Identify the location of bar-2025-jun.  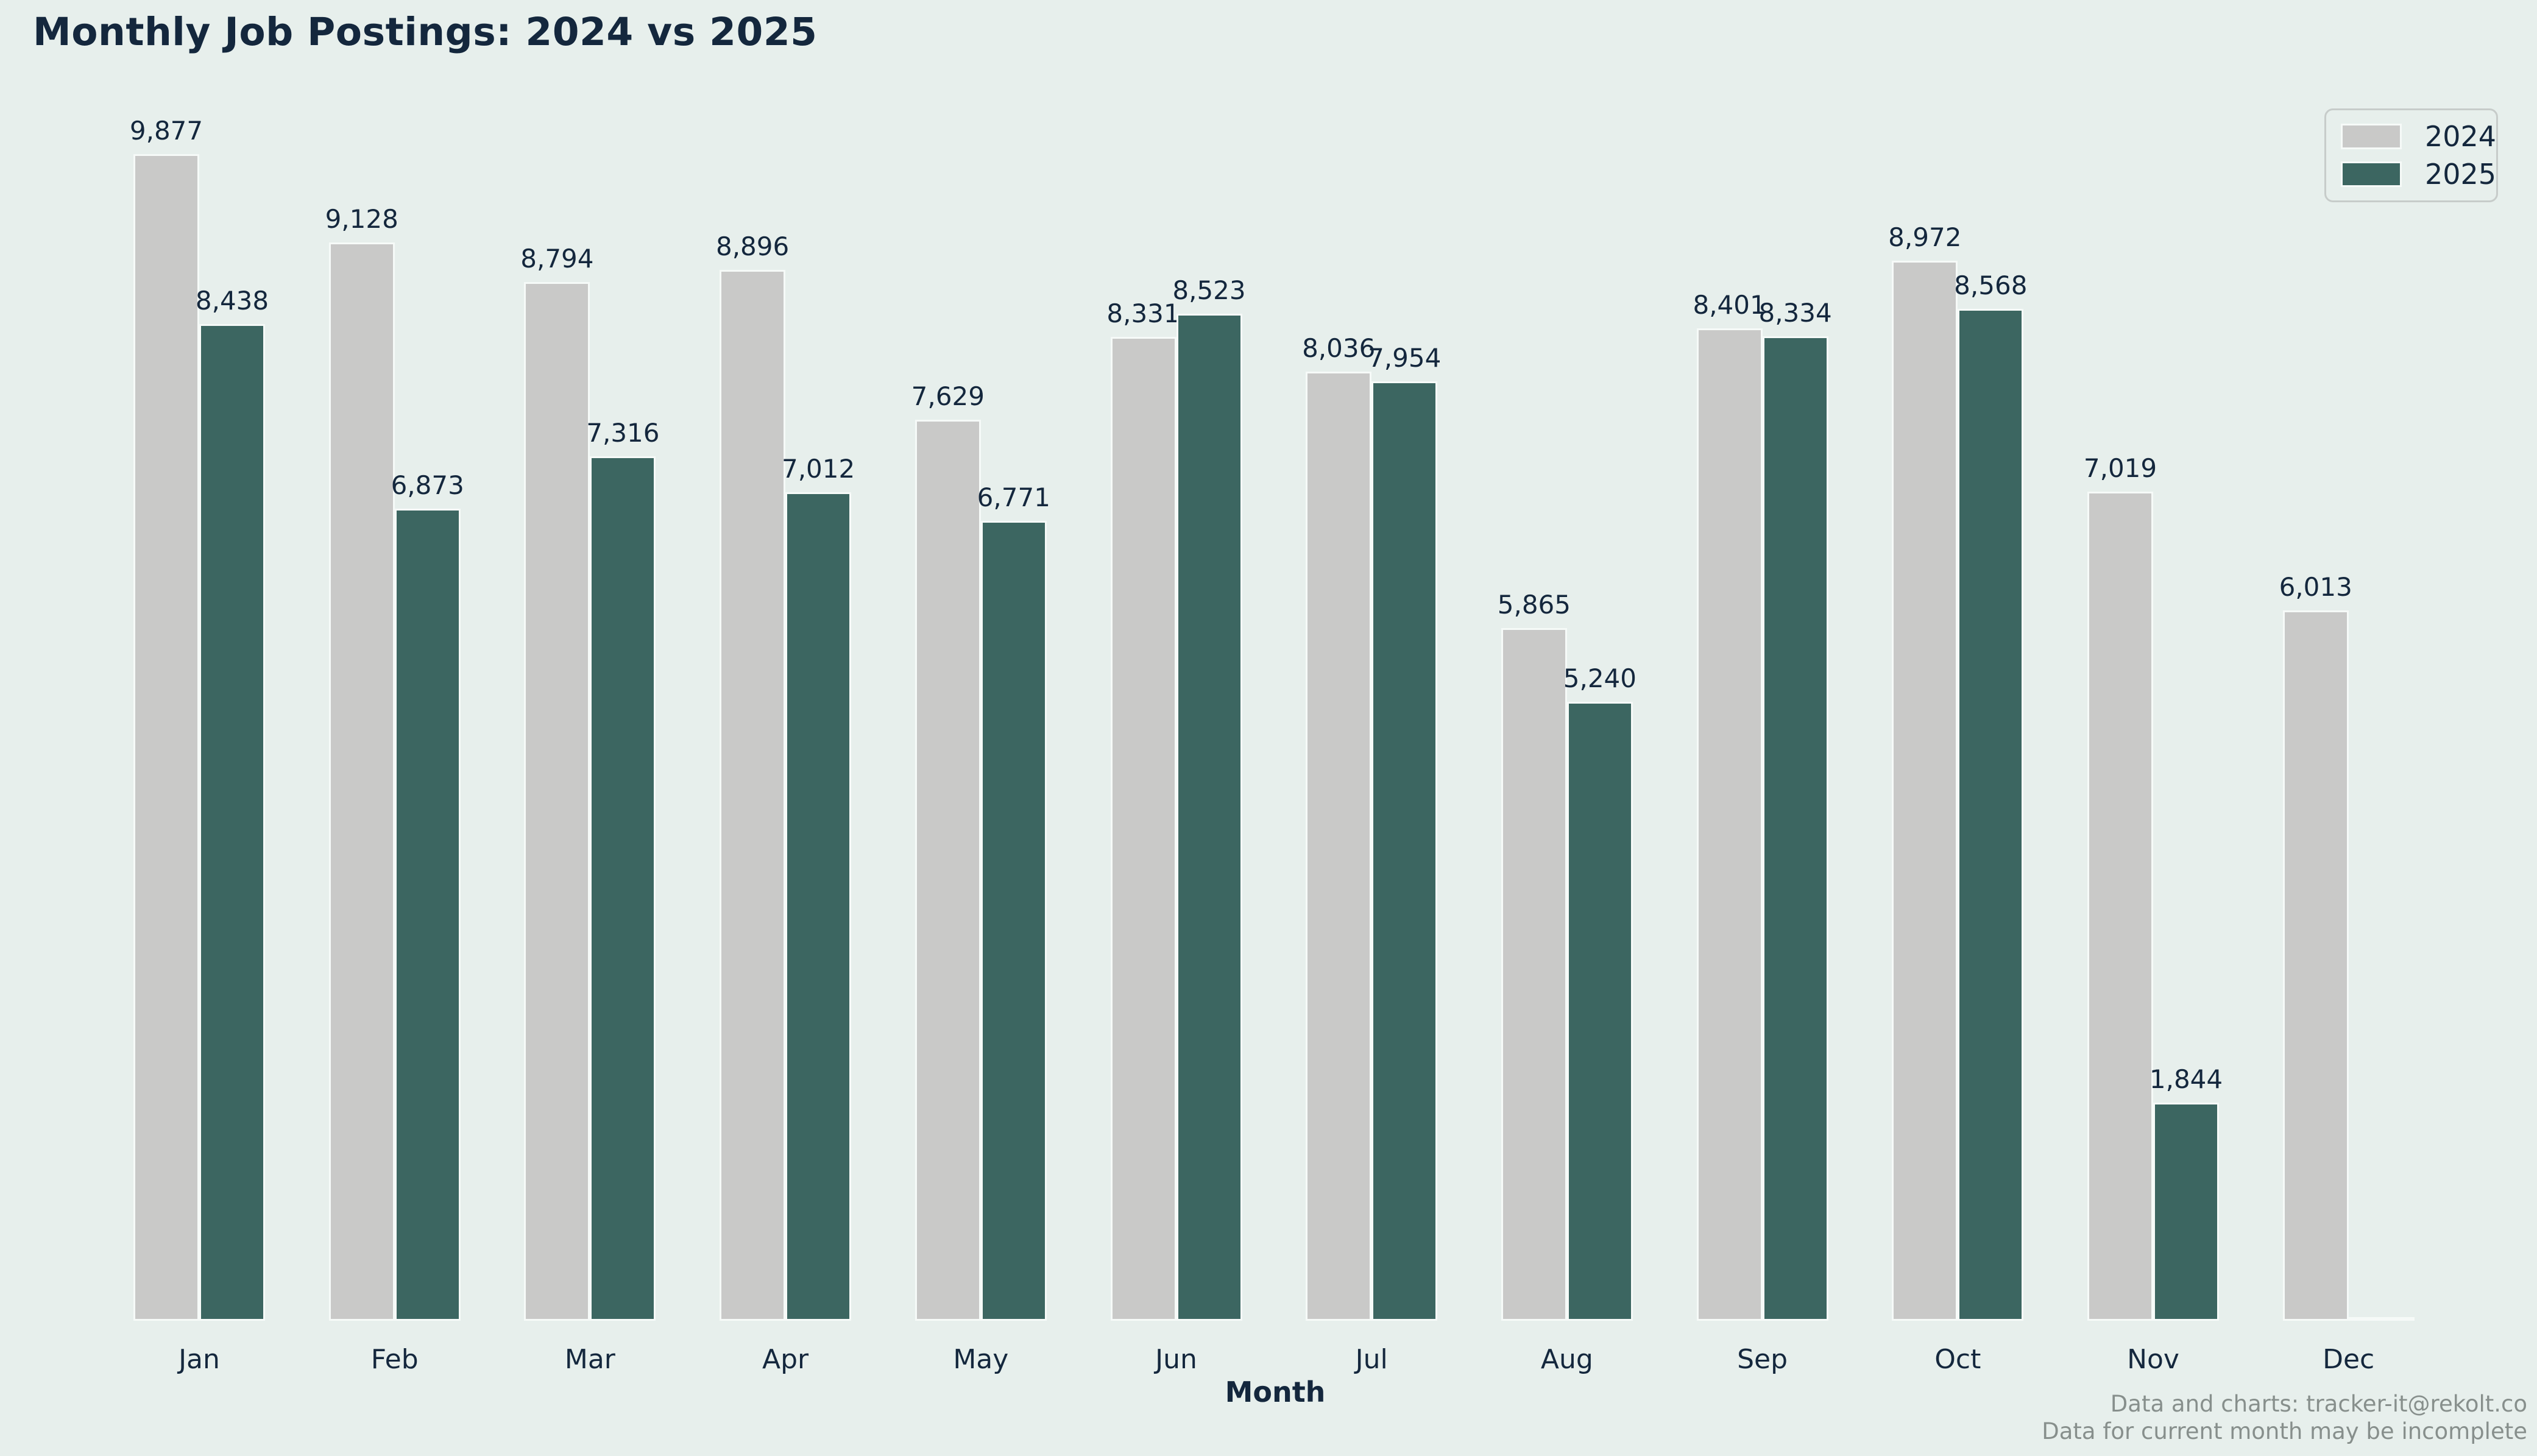
(1209, 817).